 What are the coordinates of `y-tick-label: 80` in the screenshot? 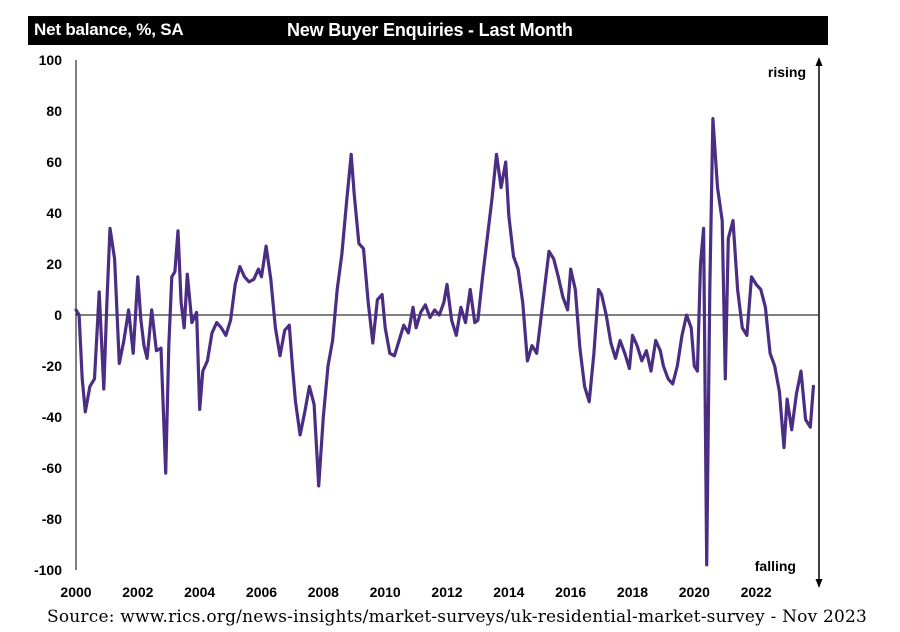 It's located at (54, 111).